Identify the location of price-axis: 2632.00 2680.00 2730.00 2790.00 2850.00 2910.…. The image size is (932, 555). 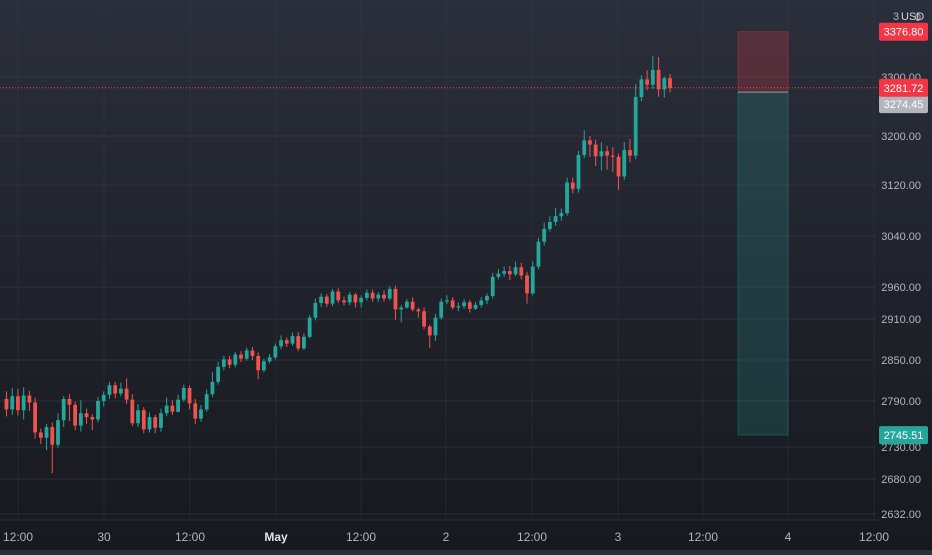
(905, 275).